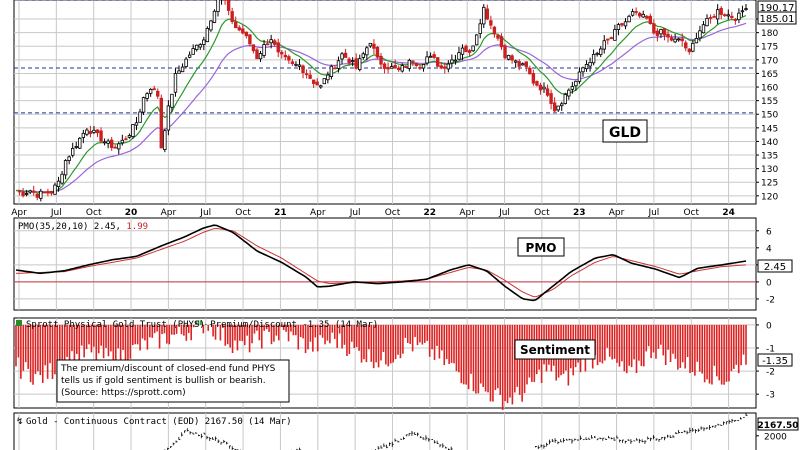 The width and height of the screenshot is (800, 450). I want to click on y-tick-label: 155, so click(769, 102).